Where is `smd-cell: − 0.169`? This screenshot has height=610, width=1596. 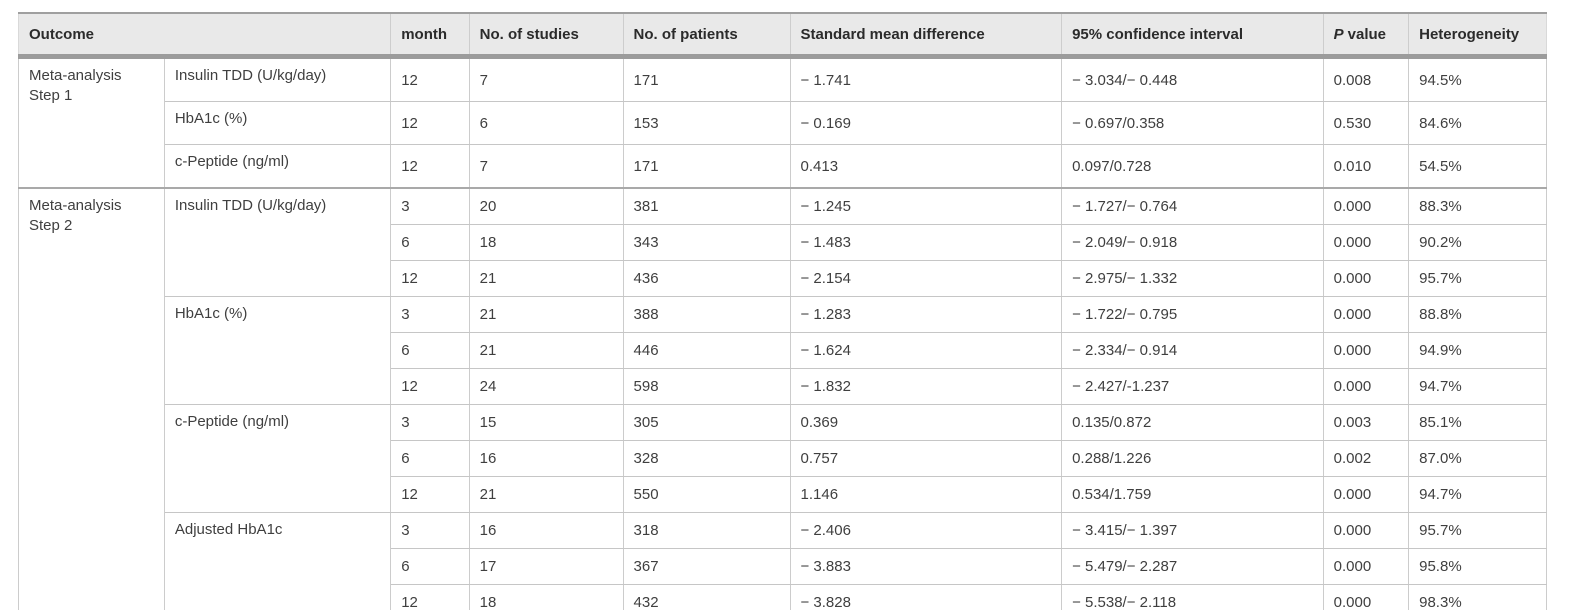 smd-cell: − 0.169 is located at coordinates (926, 123).